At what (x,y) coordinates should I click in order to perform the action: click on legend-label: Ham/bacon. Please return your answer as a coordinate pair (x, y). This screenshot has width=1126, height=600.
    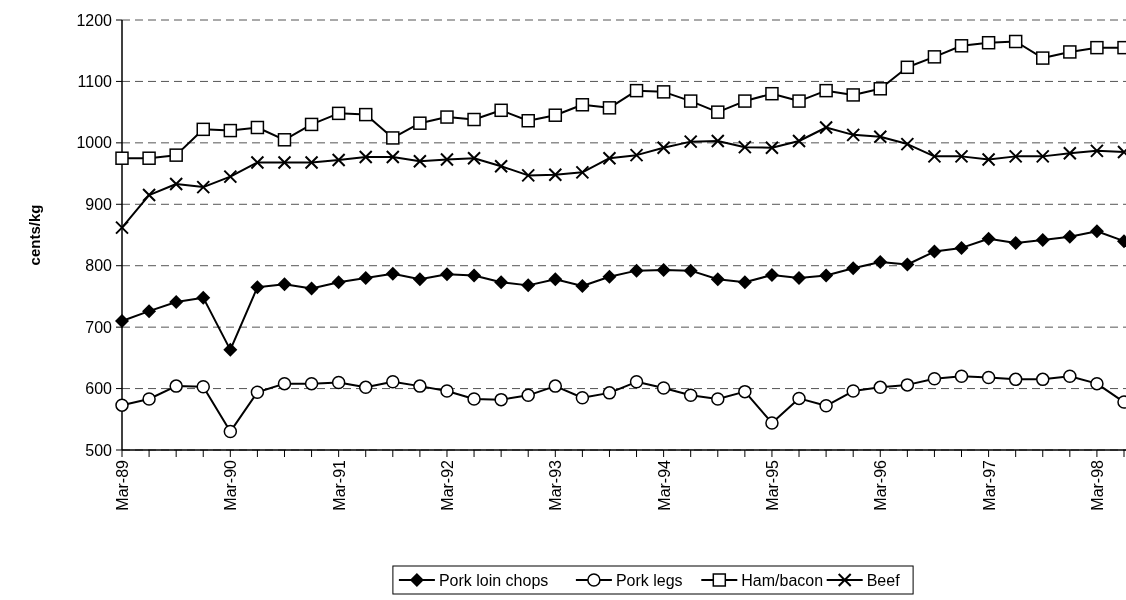
    Looking at the image, I should click on (782, 580).